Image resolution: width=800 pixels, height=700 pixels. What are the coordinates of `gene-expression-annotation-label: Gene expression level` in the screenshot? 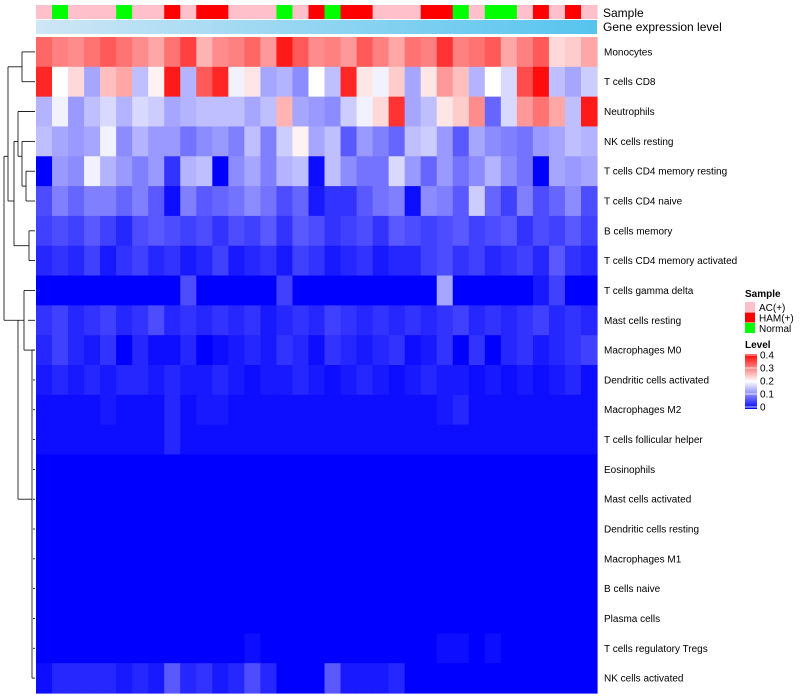 It's located at (662, 27).